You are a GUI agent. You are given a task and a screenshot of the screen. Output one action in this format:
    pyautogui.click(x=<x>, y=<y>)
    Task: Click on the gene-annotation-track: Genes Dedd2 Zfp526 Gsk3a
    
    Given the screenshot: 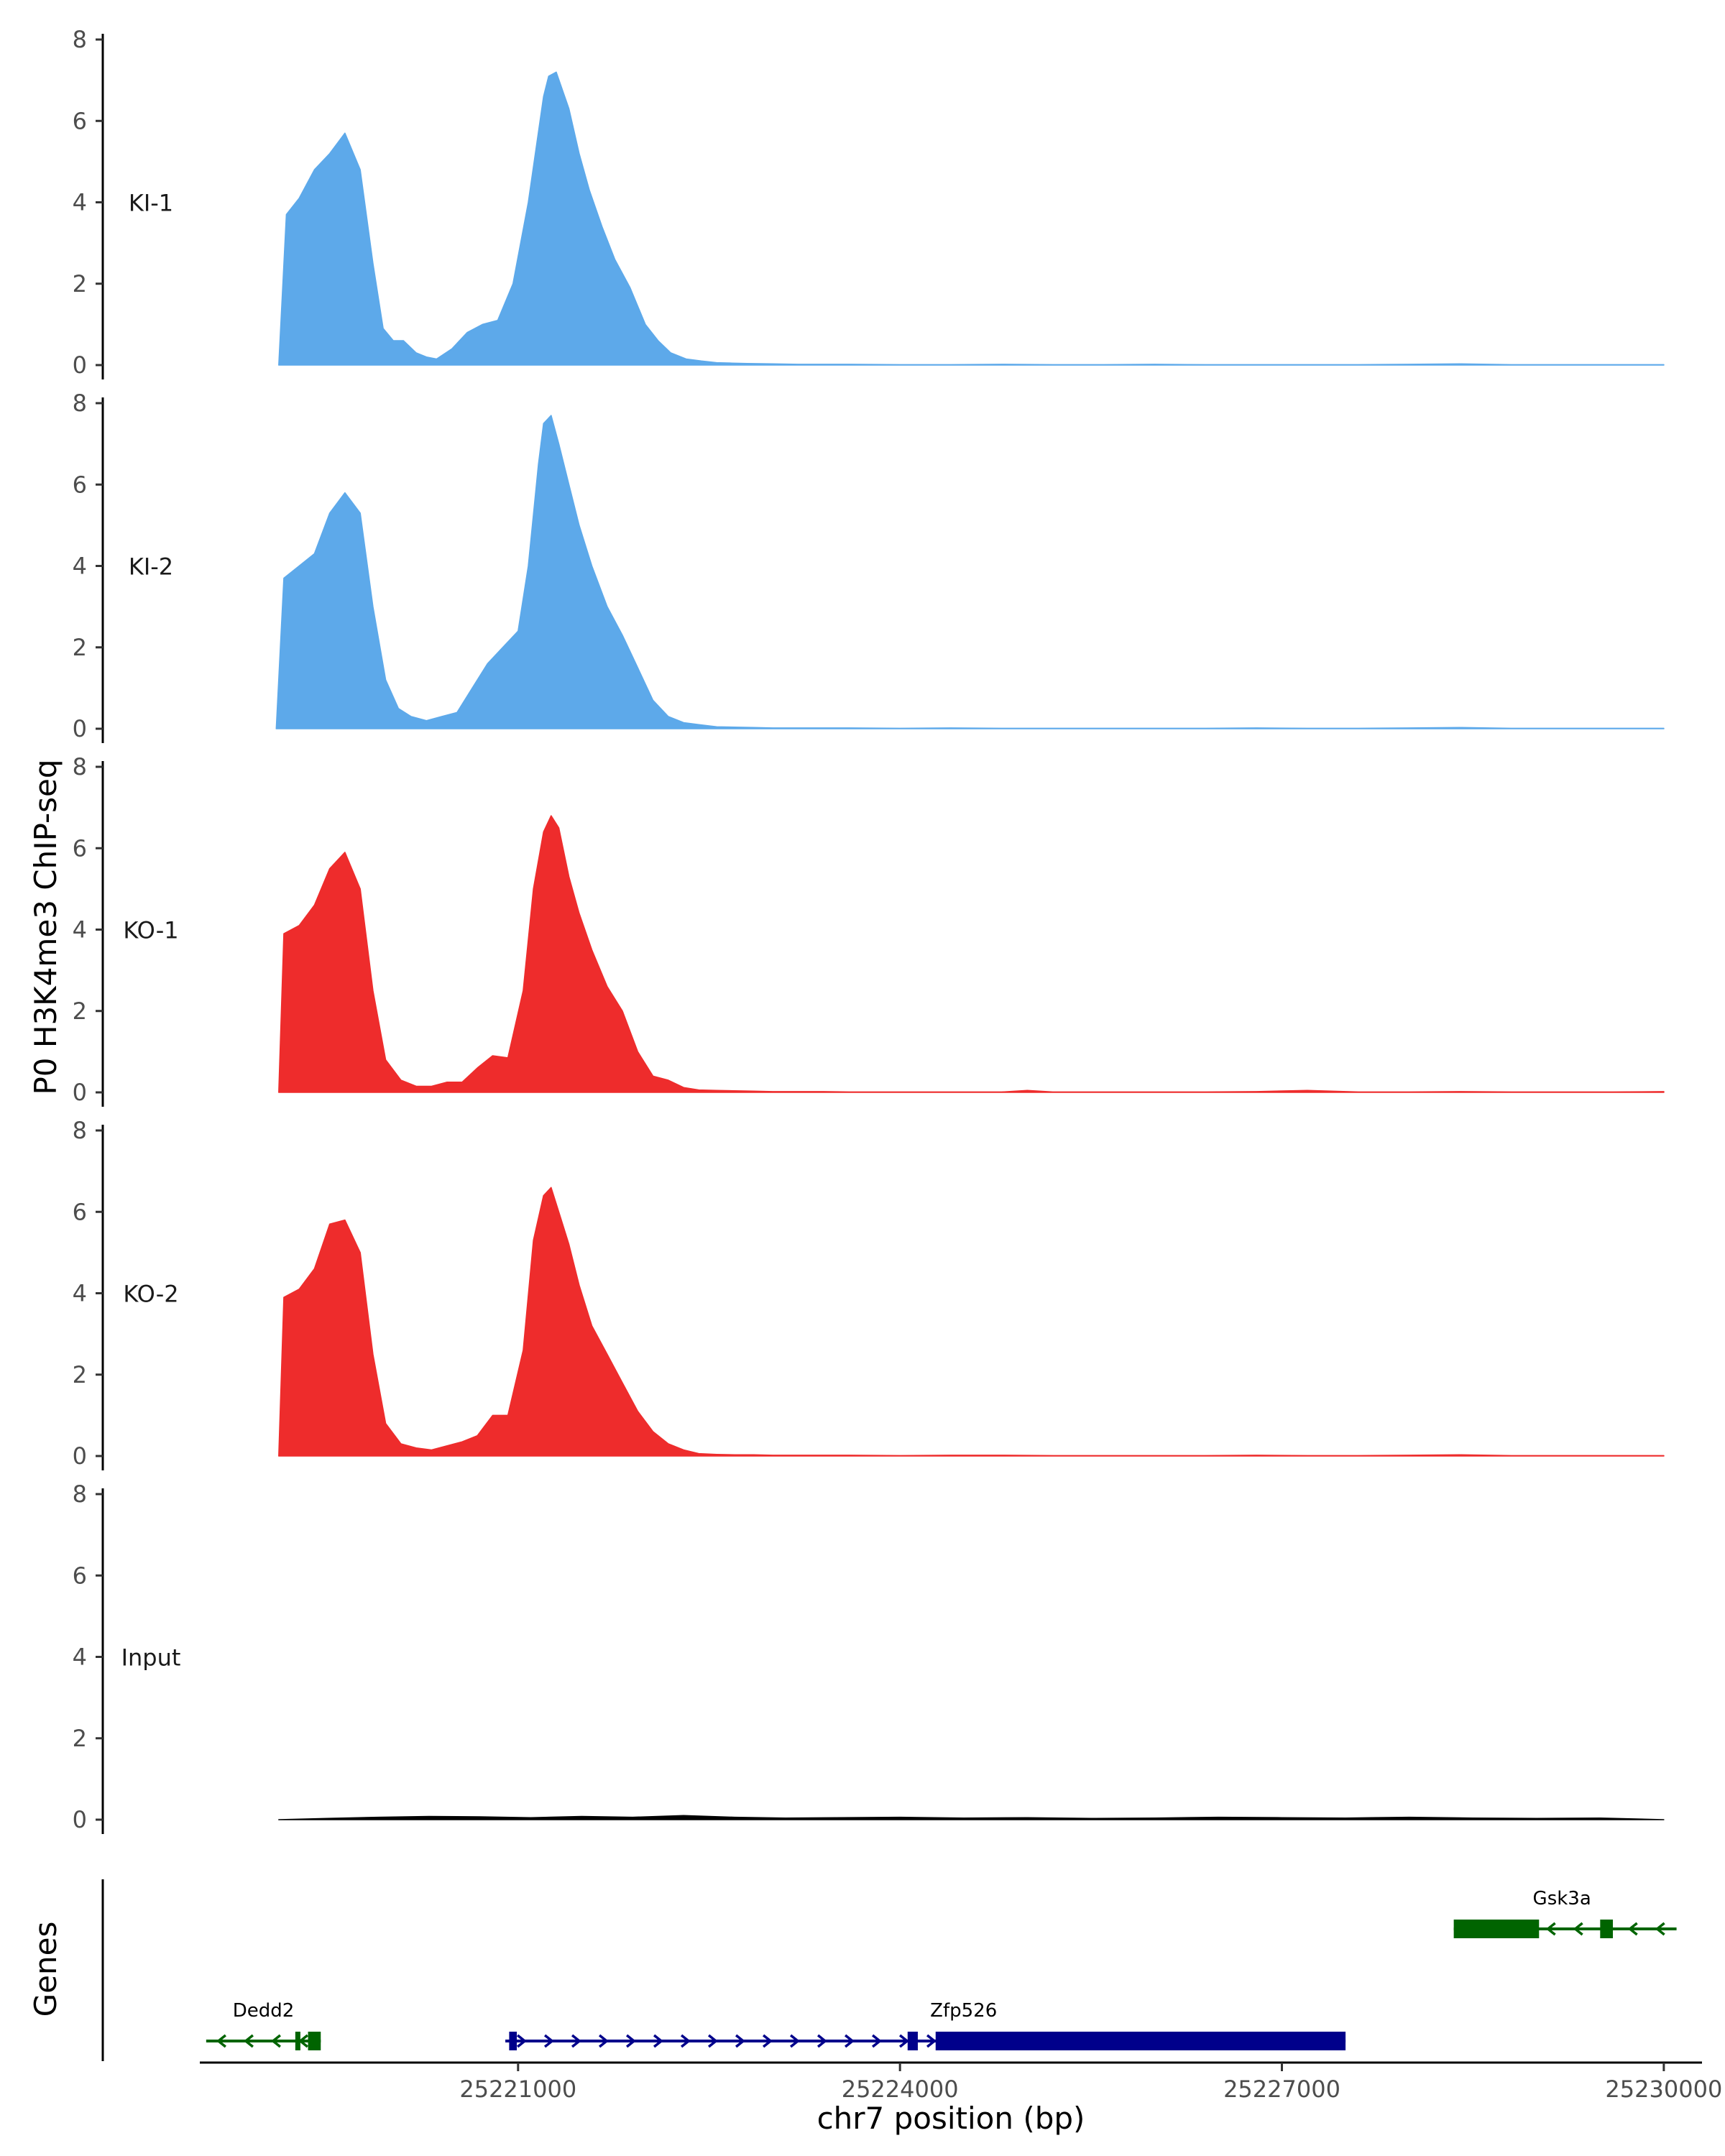 What is the action you would take?
    pyautogui.click(x=852, y=1970)
    